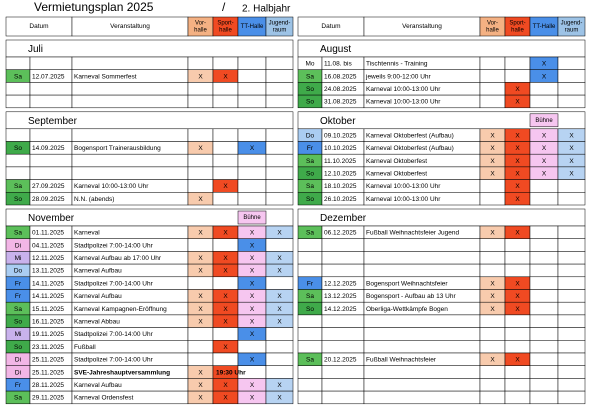  I want to click on stage-label-box, so click(544, 120).